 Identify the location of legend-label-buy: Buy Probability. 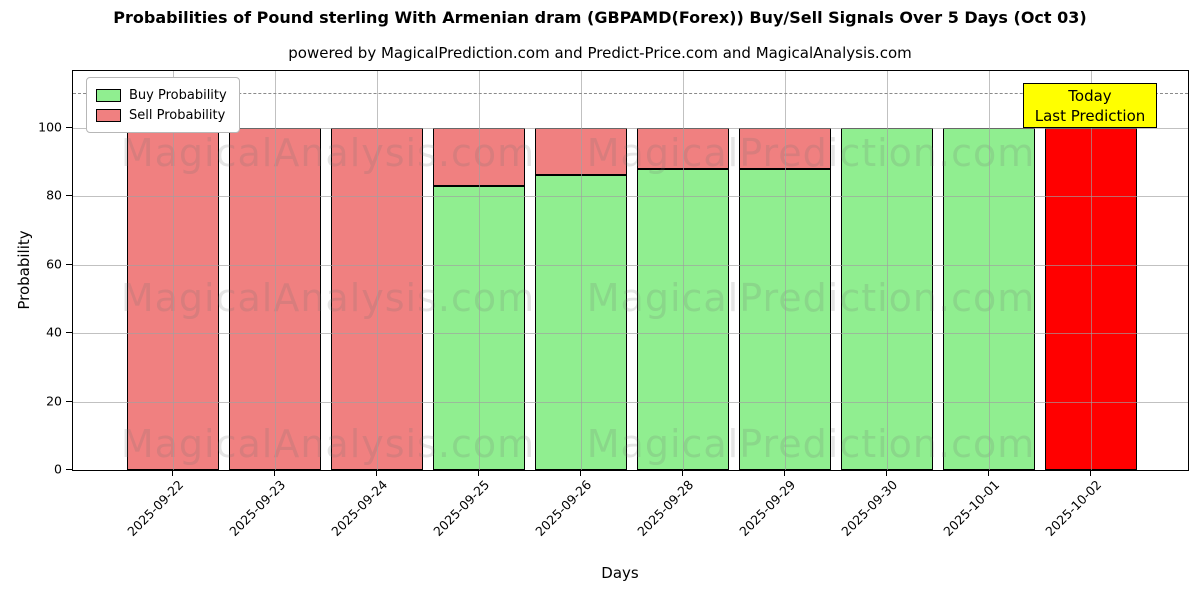
(178, 95).